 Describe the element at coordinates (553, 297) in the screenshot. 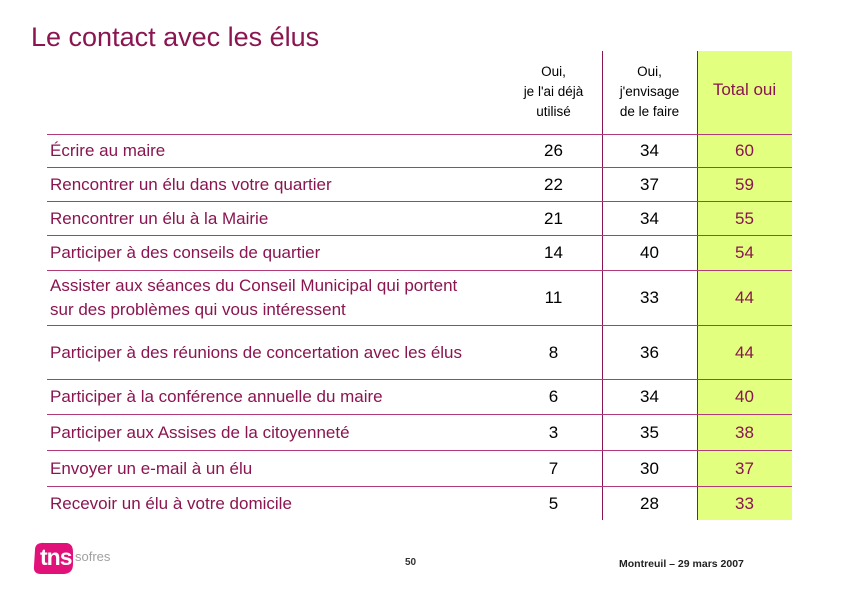

I see `value-used: 11` at that location.